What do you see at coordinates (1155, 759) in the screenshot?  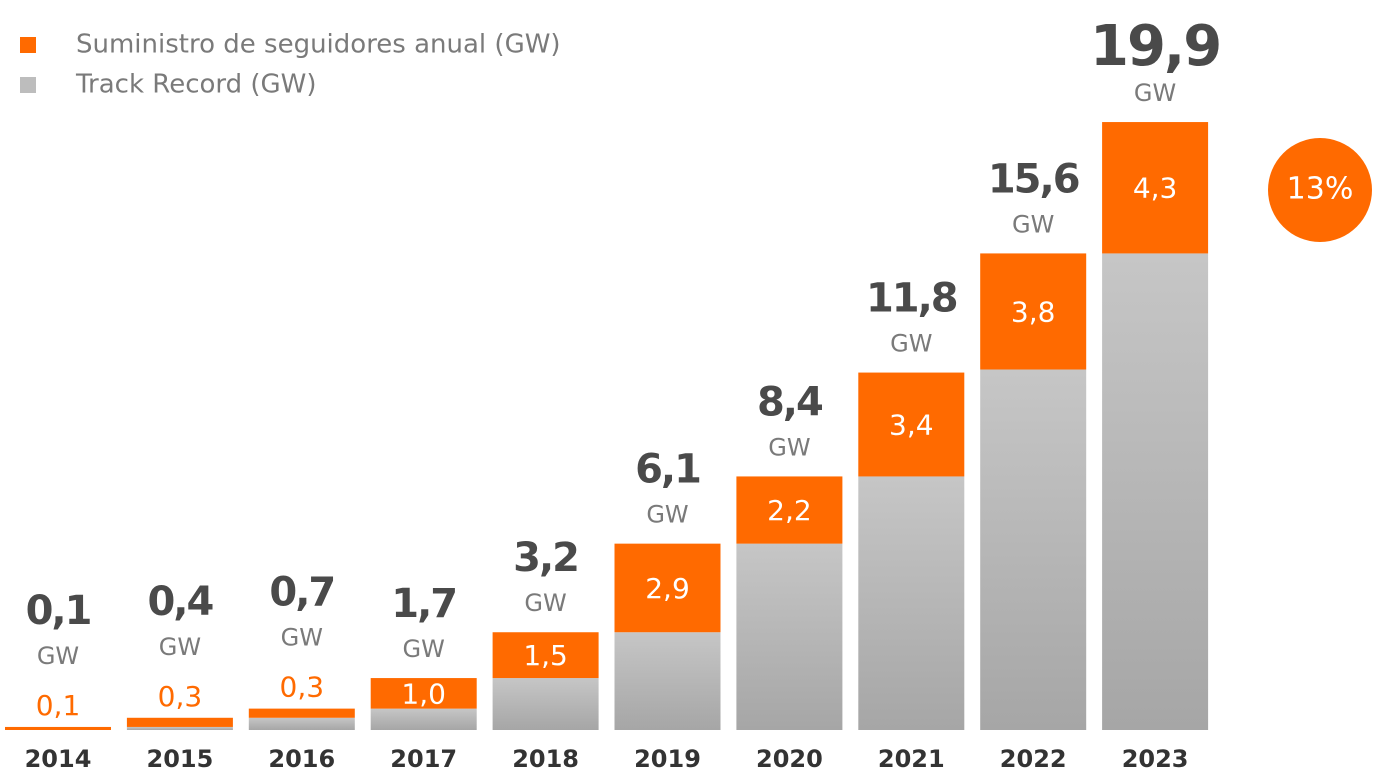 I see `x-tick-label: 2023` at bounding box center [1155, 759].